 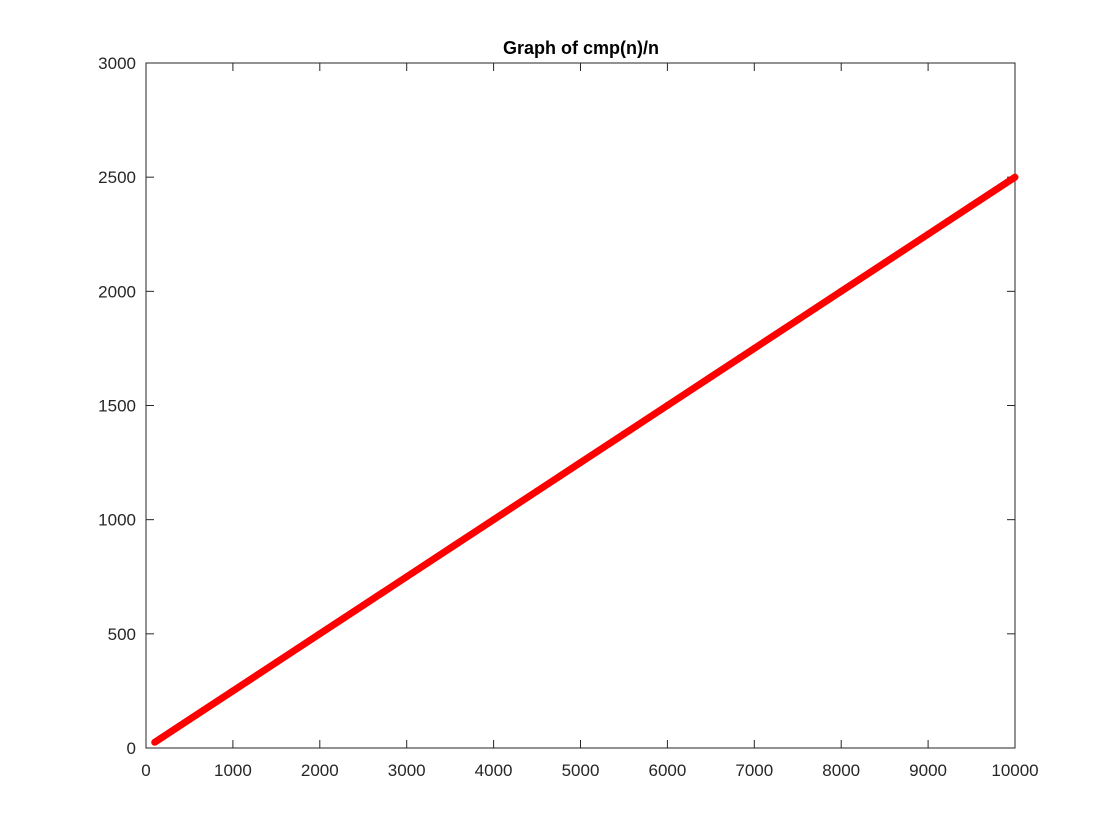 What do you see at coordinates (320, 770) in the screenshot?
I see `x-tick-label: 2000` at bounding box center [320, 770].